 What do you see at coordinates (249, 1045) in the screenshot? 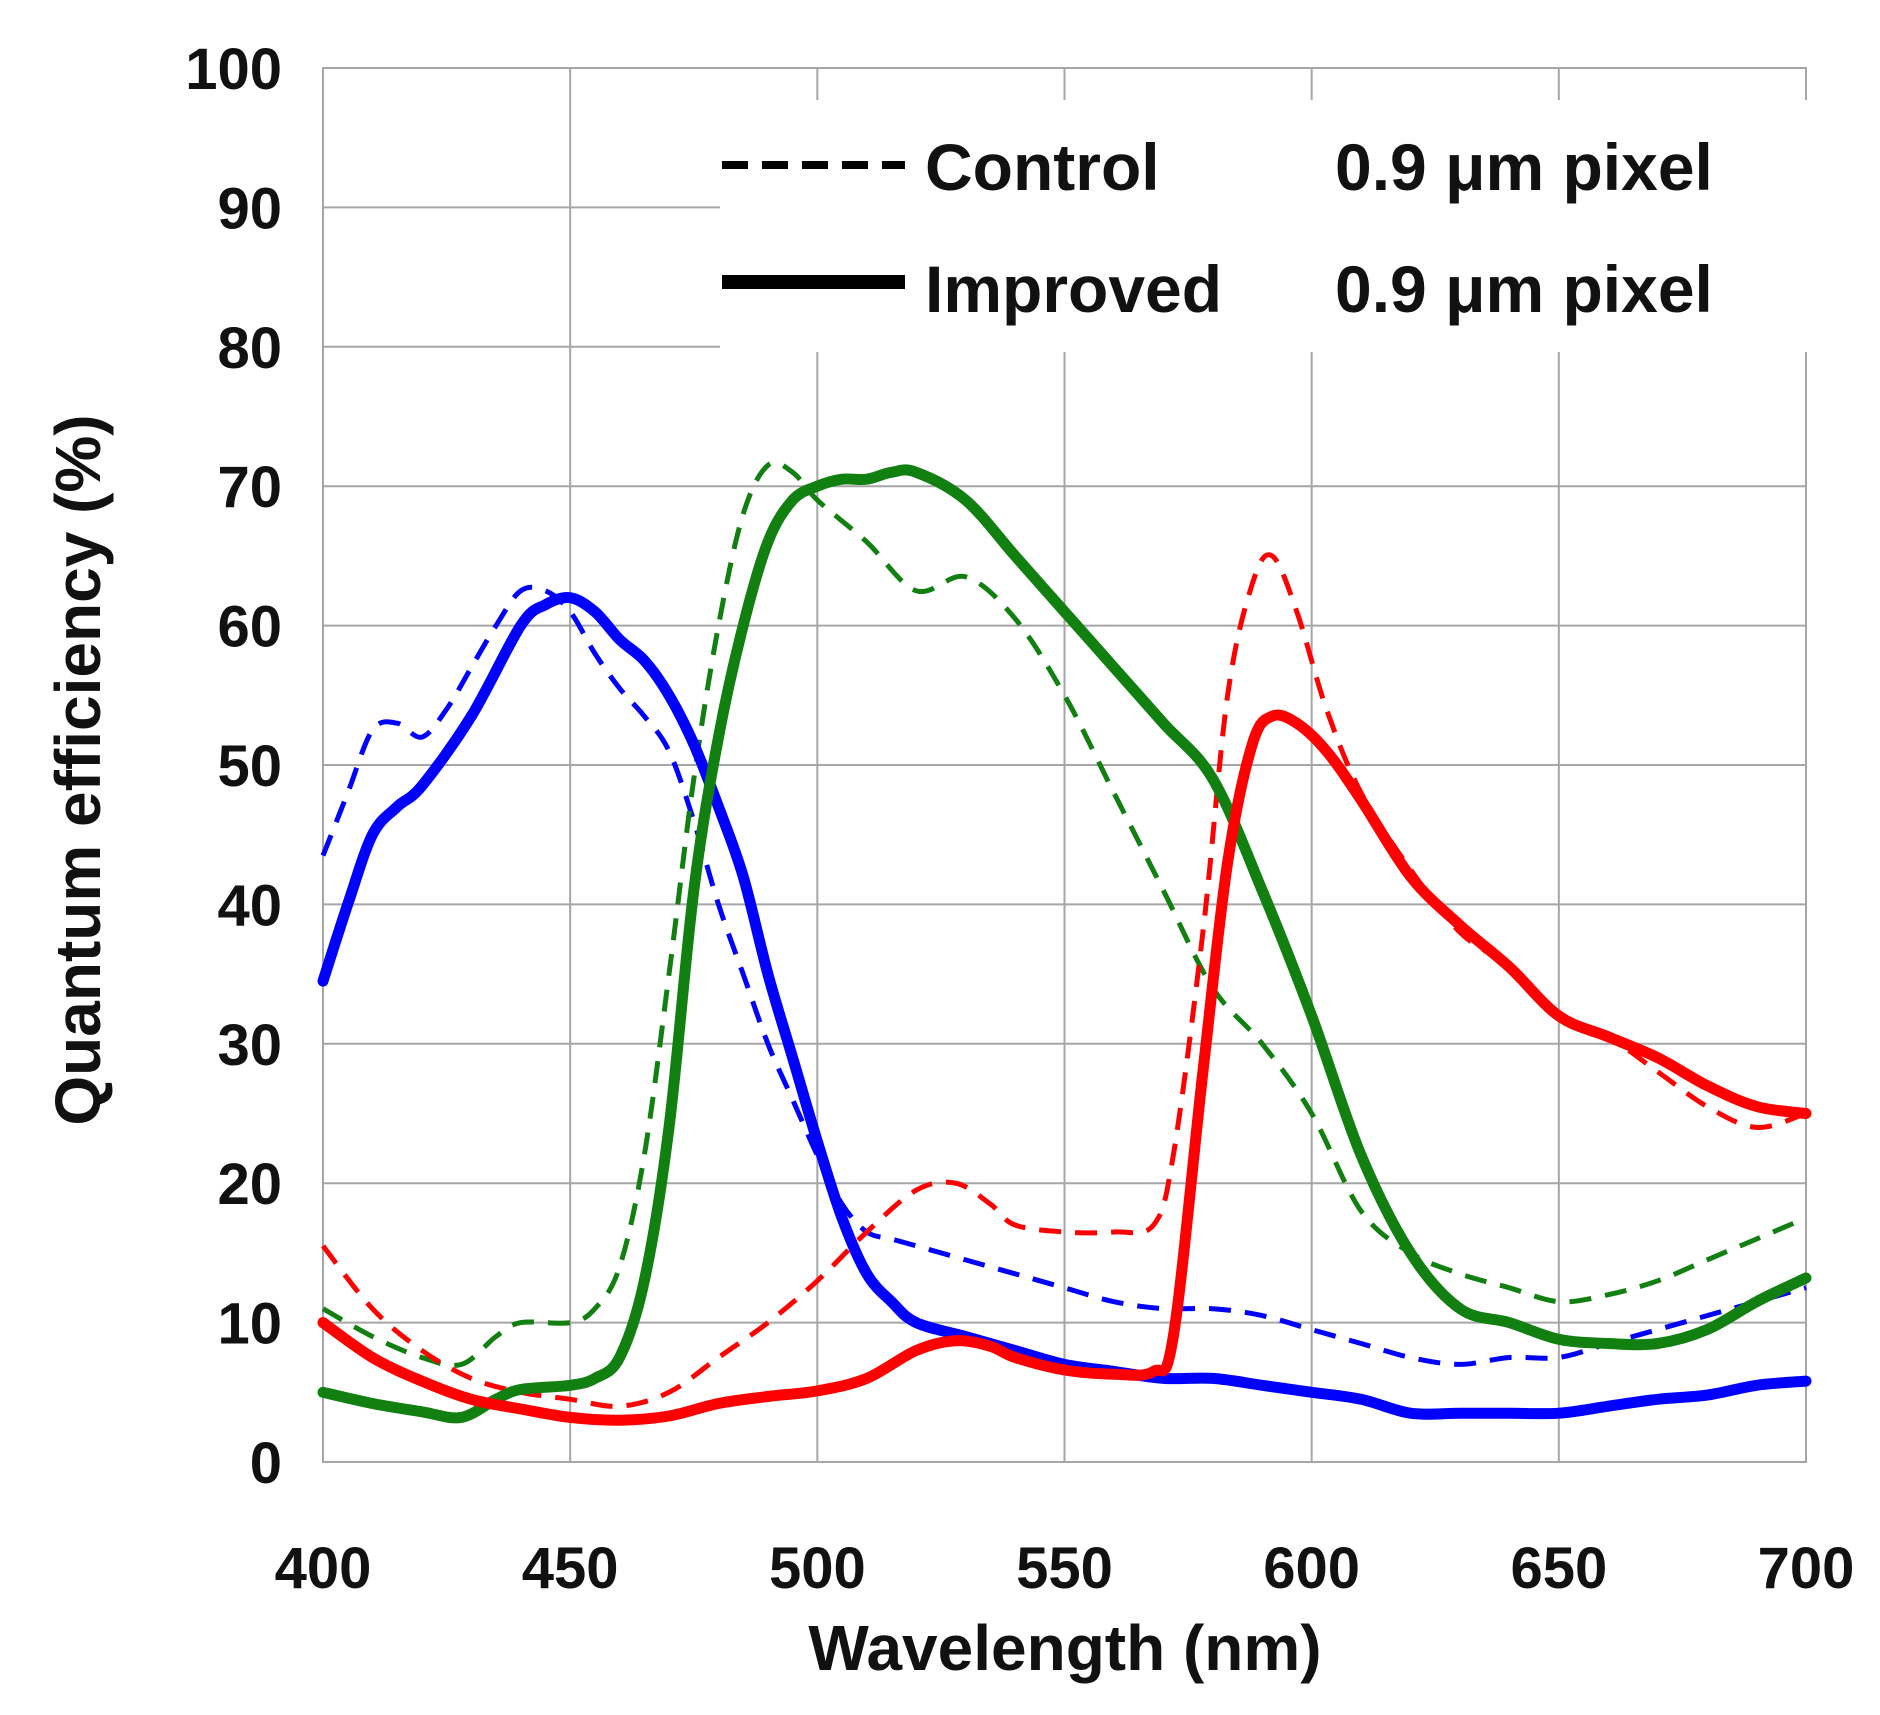
I see `y-tick-label-30: 30` at bounding box center [249, 1045].